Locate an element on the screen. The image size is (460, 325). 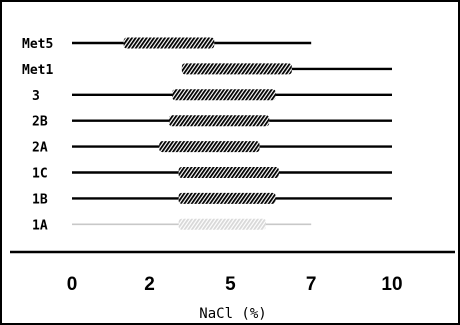
x-tick-label: 5 is located at coordinates (230, 284).